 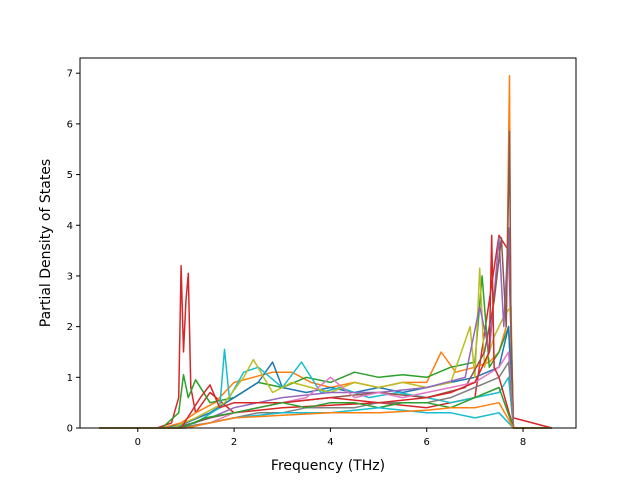 I want to click on y-tick-label: 0, so click(x=70, y=429).